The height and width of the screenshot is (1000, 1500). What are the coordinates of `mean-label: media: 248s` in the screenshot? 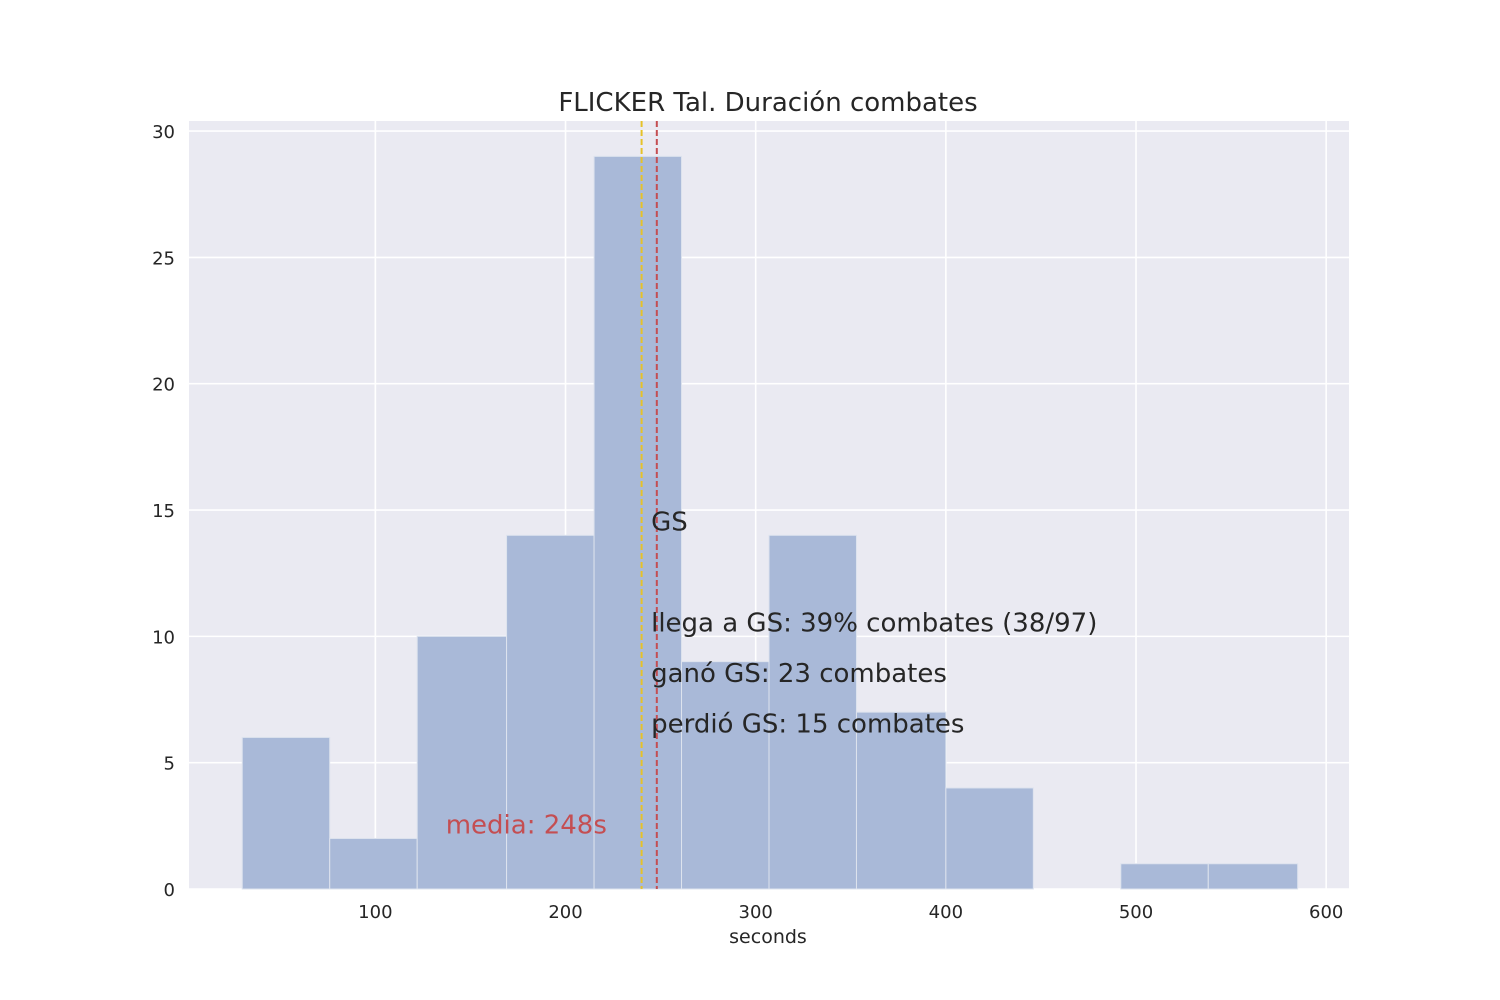 It's located at (526, 825).